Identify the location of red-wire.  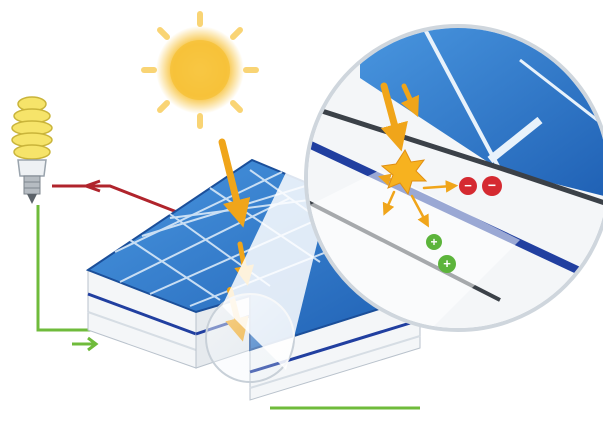
(117, 200).